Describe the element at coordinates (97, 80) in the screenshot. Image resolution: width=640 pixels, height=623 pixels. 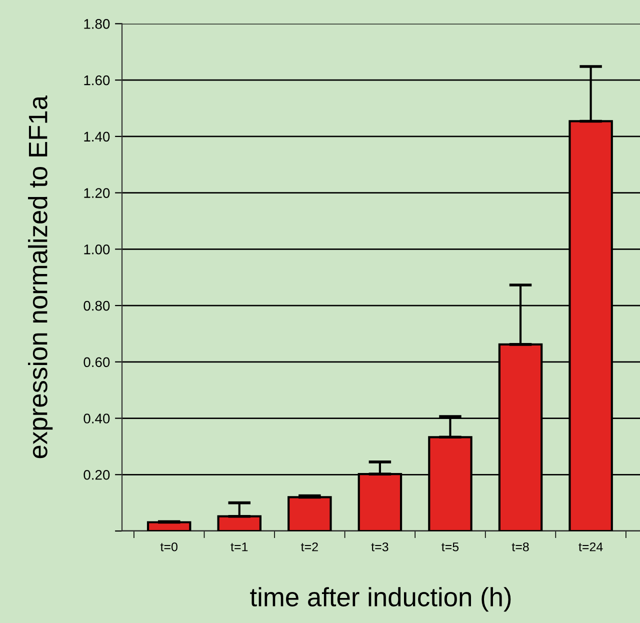
I see `y-tick-label: 1.60` at that location.